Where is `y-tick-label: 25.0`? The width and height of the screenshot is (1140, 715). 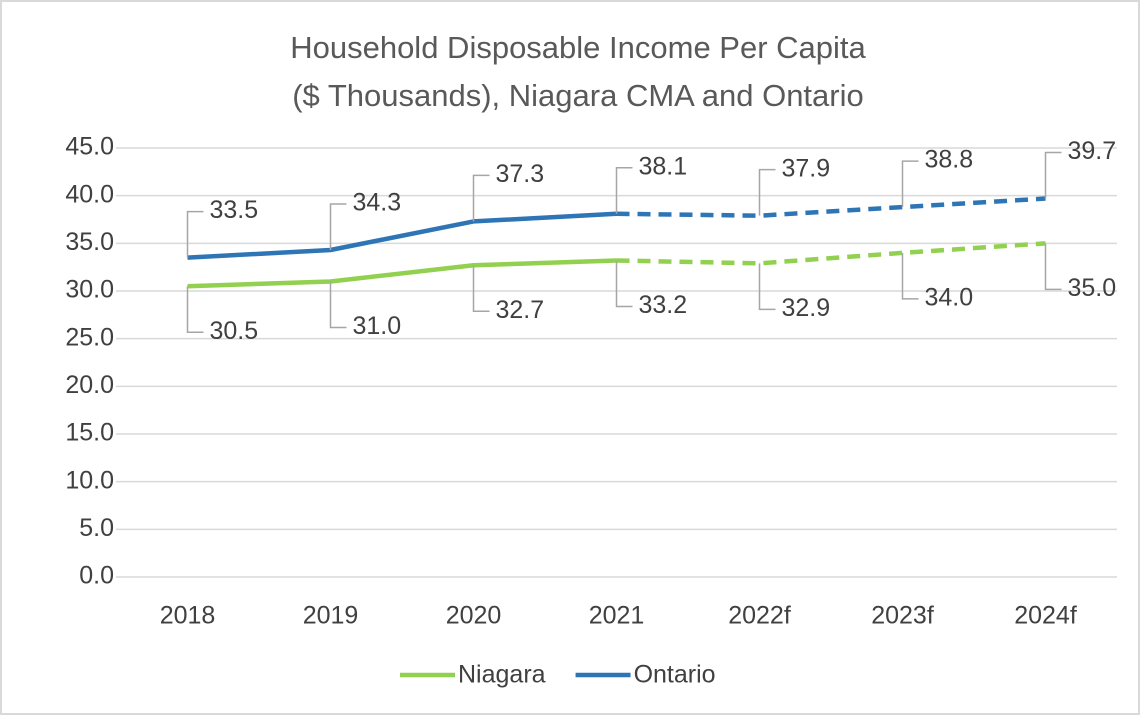 y-tick-label: 25.0 is located at coordinates (89, 337).